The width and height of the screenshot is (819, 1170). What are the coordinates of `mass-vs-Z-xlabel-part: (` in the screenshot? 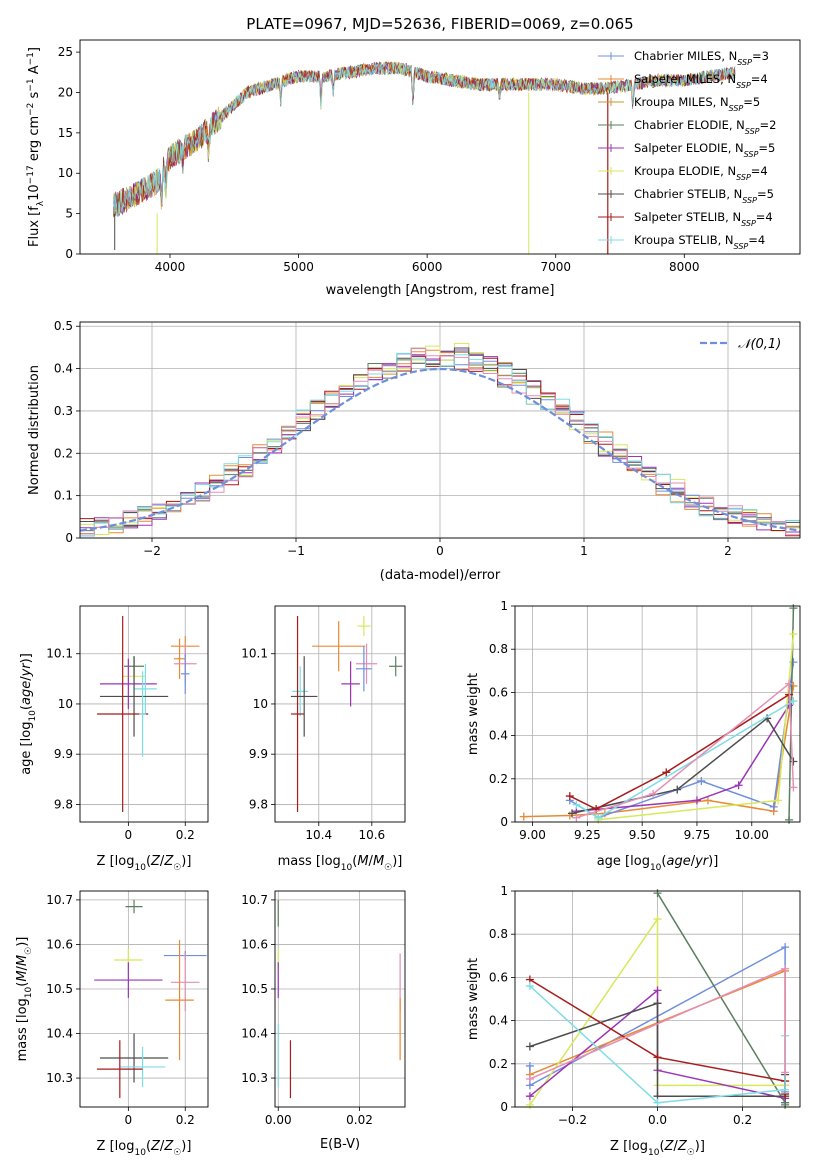 It's located at (148, 1146).